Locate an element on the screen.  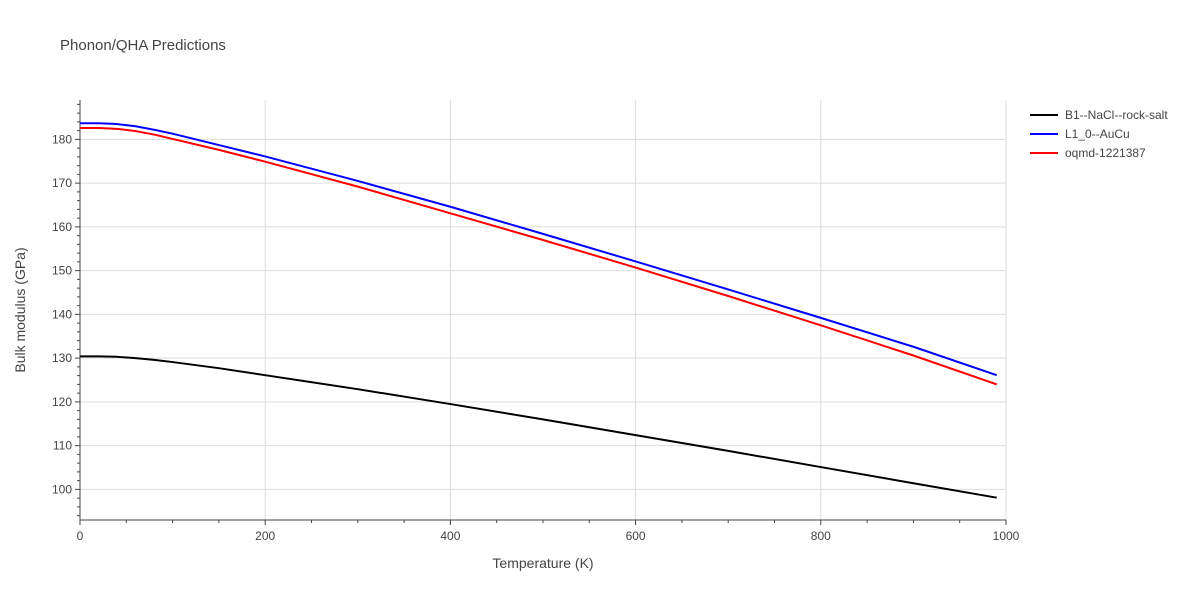
legend-item: oqmd-1221387 is located at coordinates (1088, 153).